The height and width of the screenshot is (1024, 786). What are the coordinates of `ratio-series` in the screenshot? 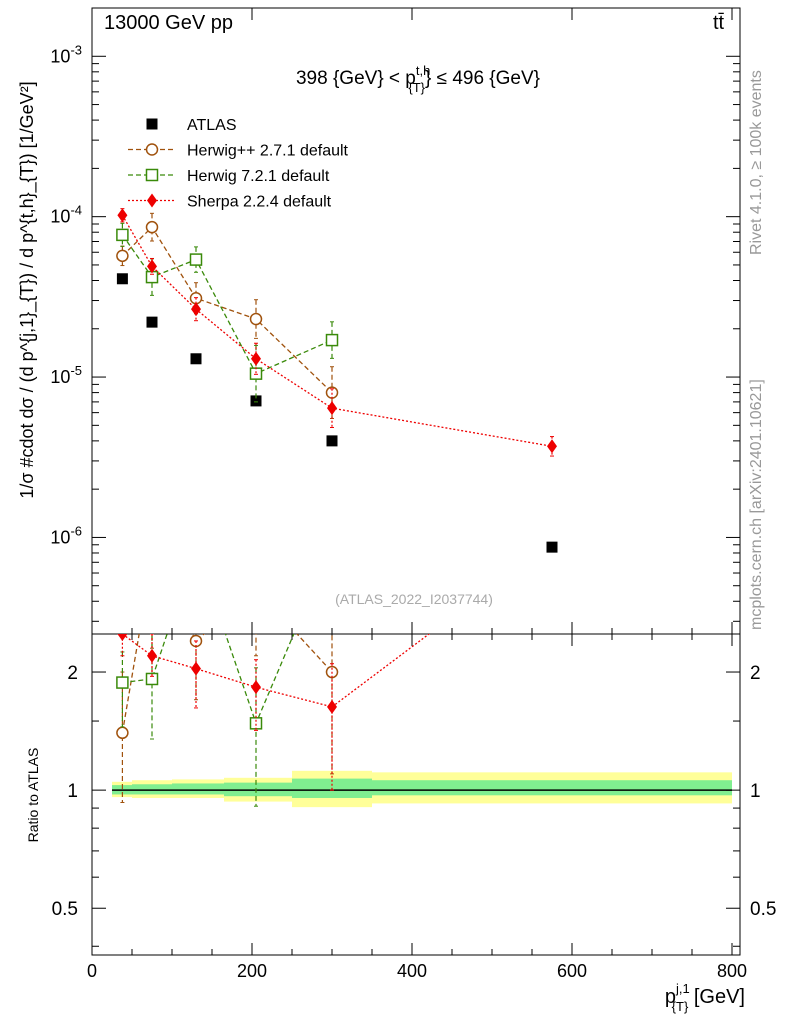 It's located at (273, 672).